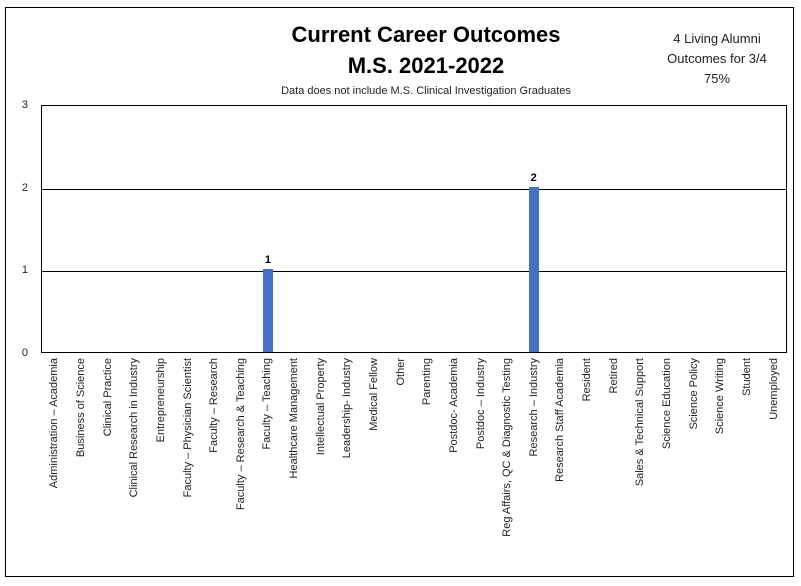  What do you see at coordinates (267, 260) in the screenshot?
I see `bar-value-label: 1` at bounding box center [267, 260].